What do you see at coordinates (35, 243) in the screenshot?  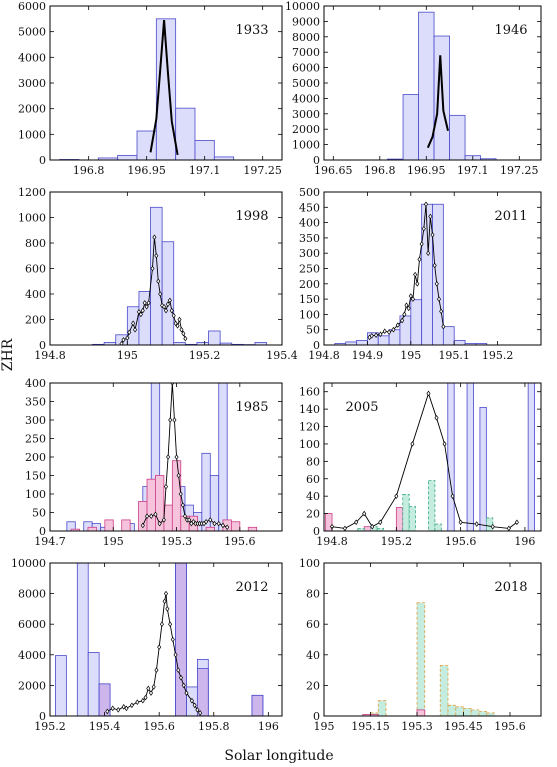 I see `y-tick-label: 800` at bounding box center [35, 243].